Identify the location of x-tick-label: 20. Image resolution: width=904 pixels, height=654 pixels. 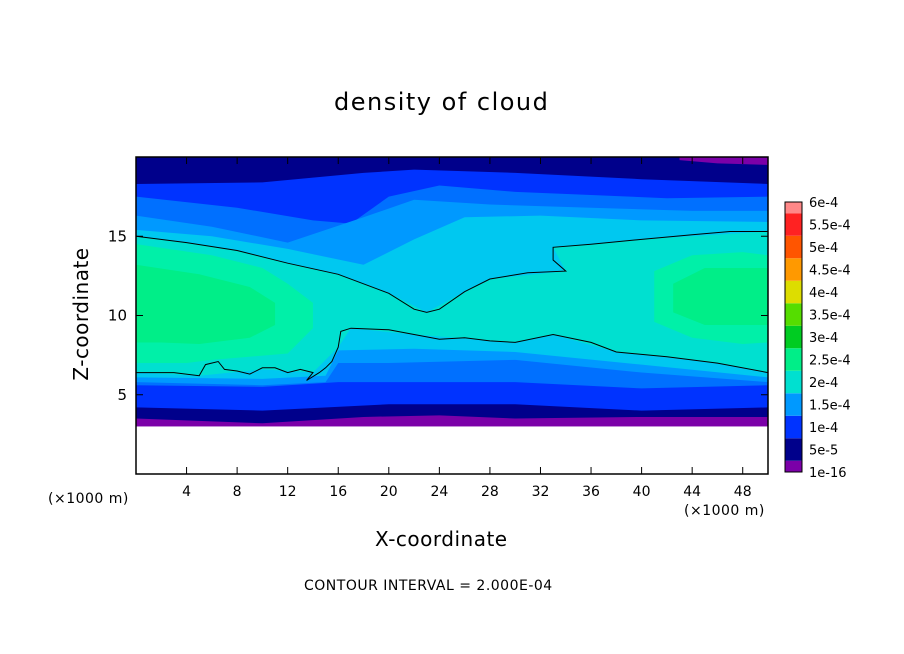
(389, 492).